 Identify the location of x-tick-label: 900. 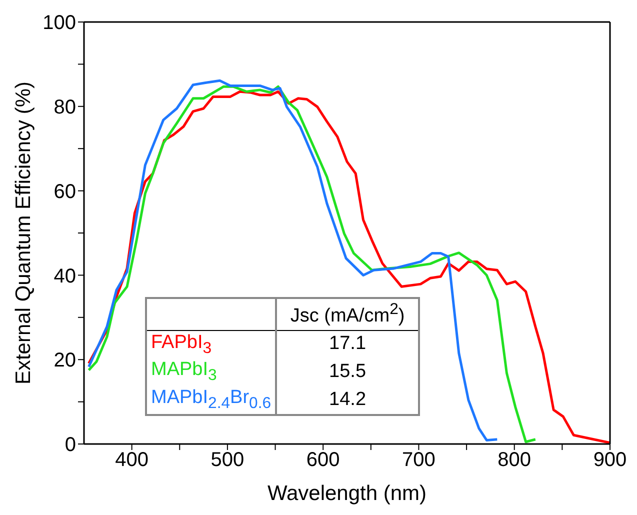
(610, 460).